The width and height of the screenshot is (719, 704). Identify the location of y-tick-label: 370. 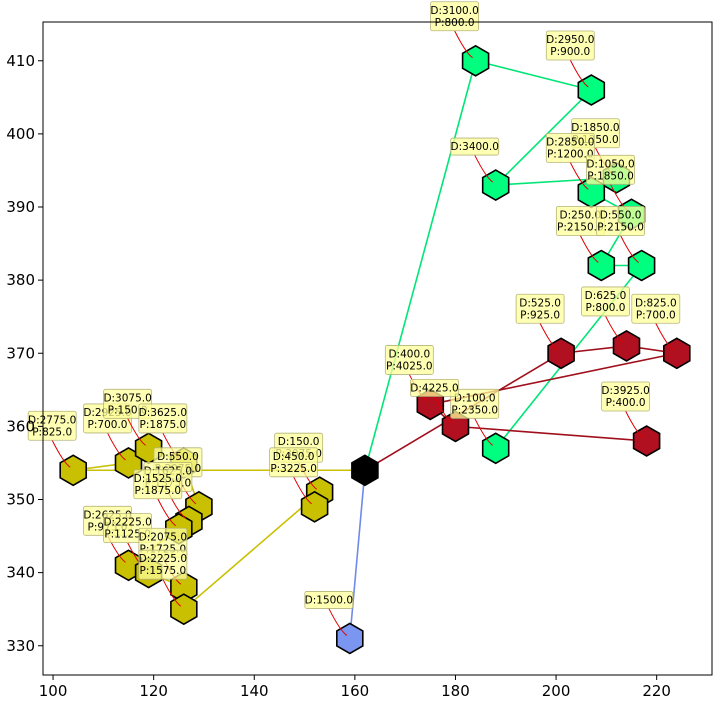
(20, 353).